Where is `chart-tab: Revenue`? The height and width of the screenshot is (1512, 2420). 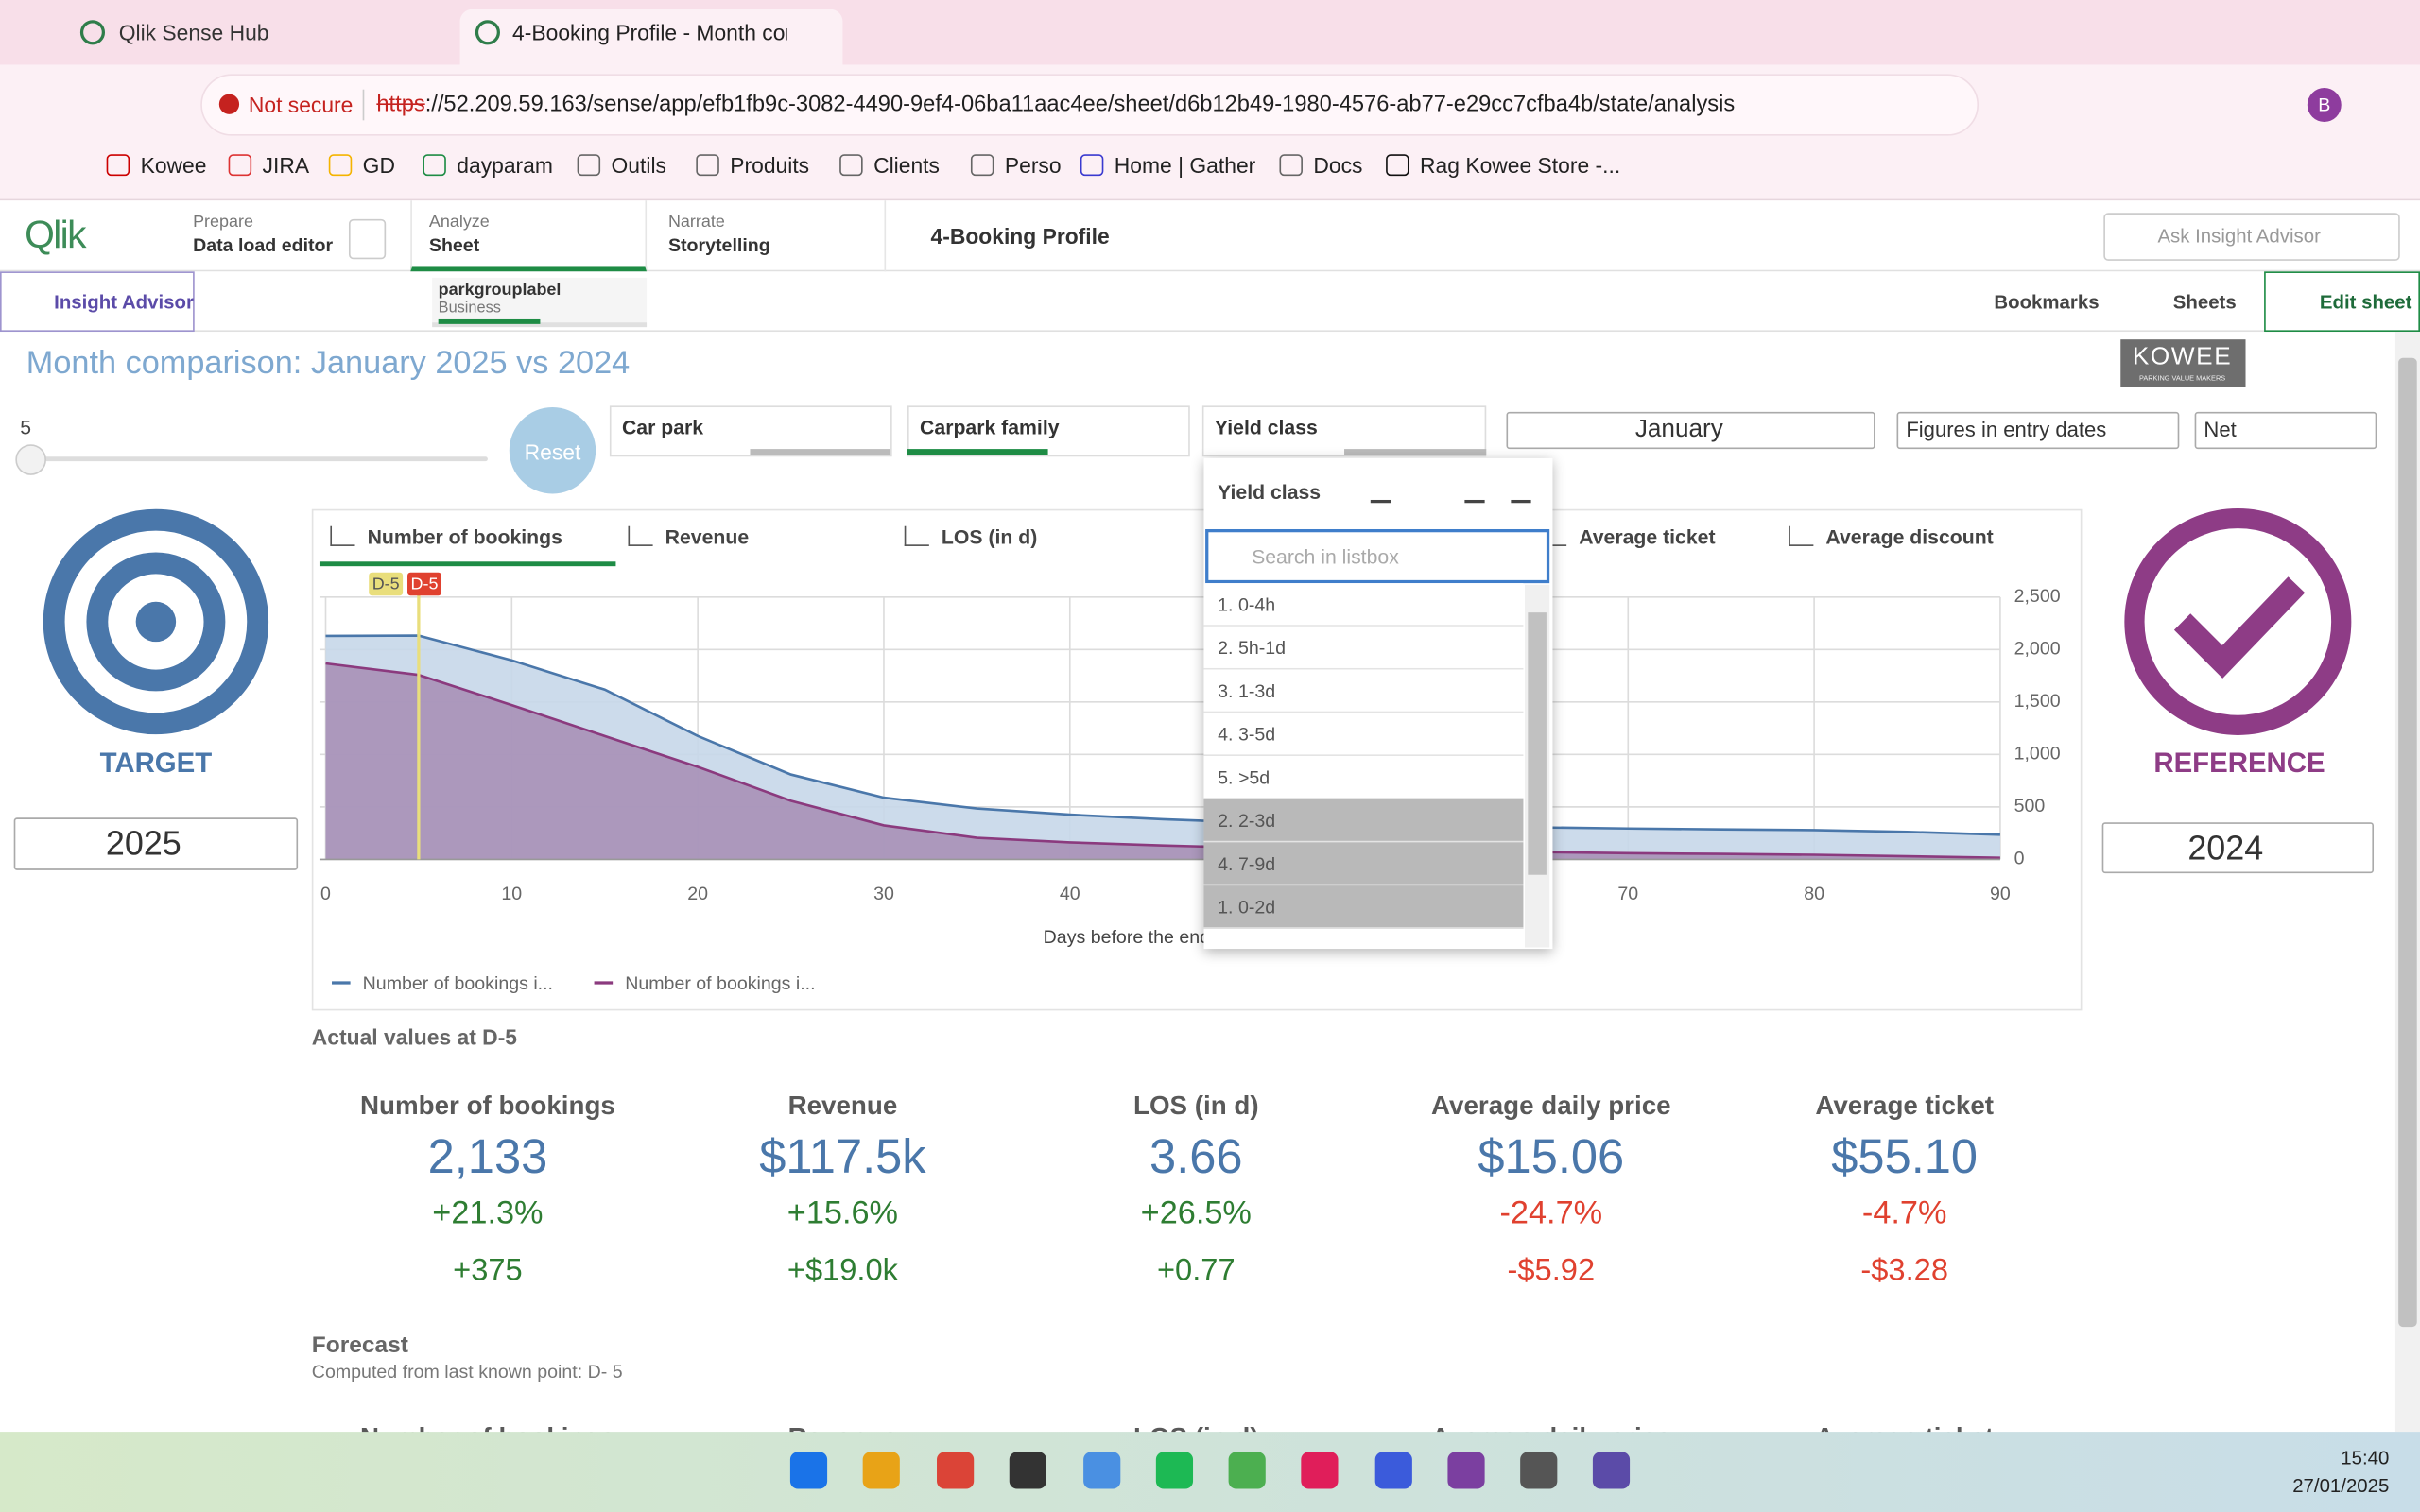 chart-tab: Revenue is located at coordinates (707, 536).